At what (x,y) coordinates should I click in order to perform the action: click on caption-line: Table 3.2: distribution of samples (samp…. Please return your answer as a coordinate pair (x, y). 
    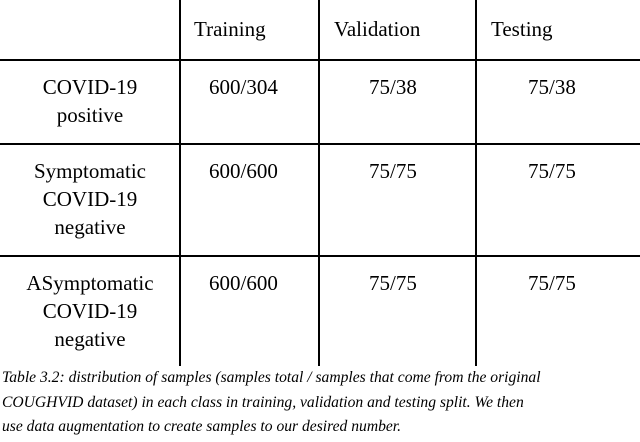
    Looking at the image, I should click on (271, 377).